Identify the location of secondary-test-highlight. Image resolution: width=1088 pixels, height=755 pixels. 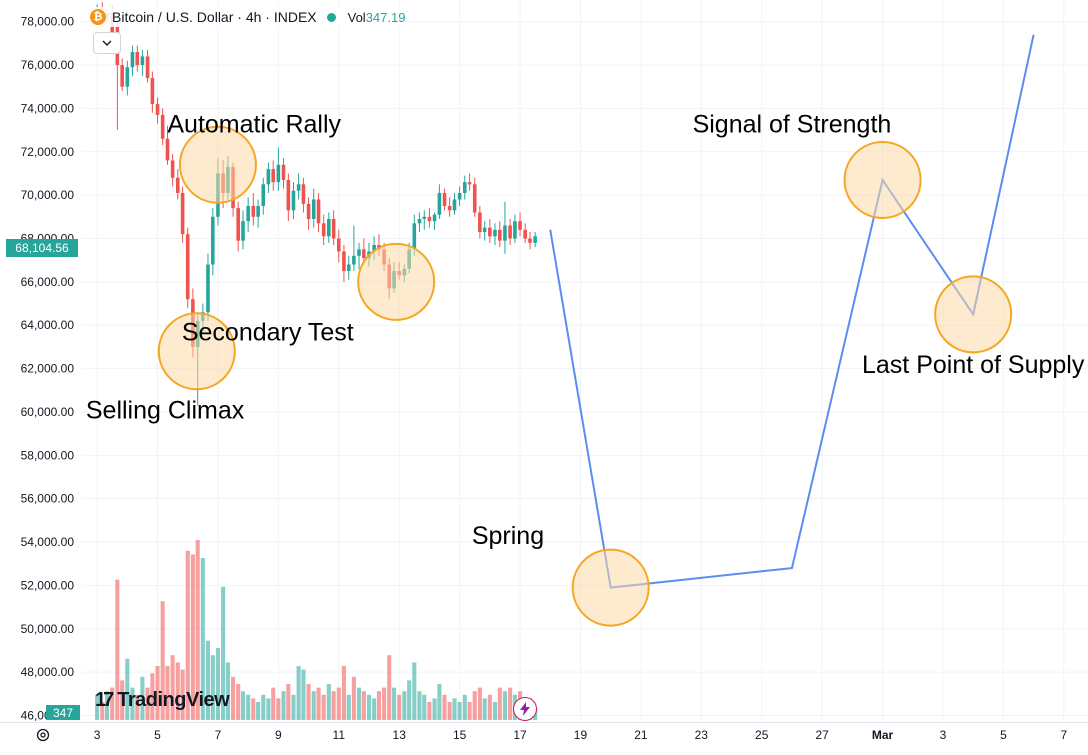
(396, 281).